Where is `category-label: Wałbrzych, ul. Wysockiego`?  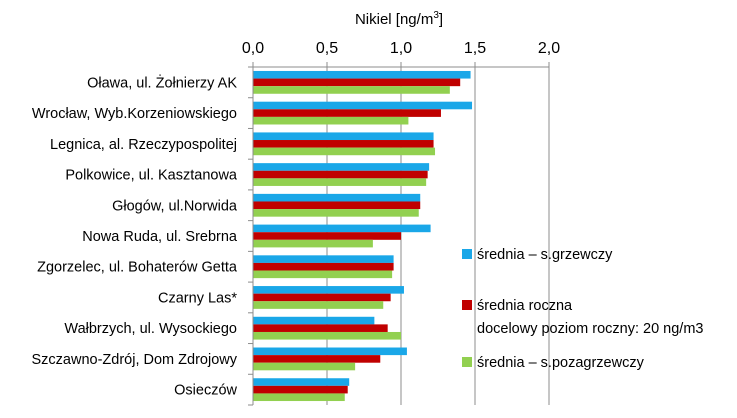 category-label: Wałbrzych, ul. Wysockiego is located at coordinates (150, 329).